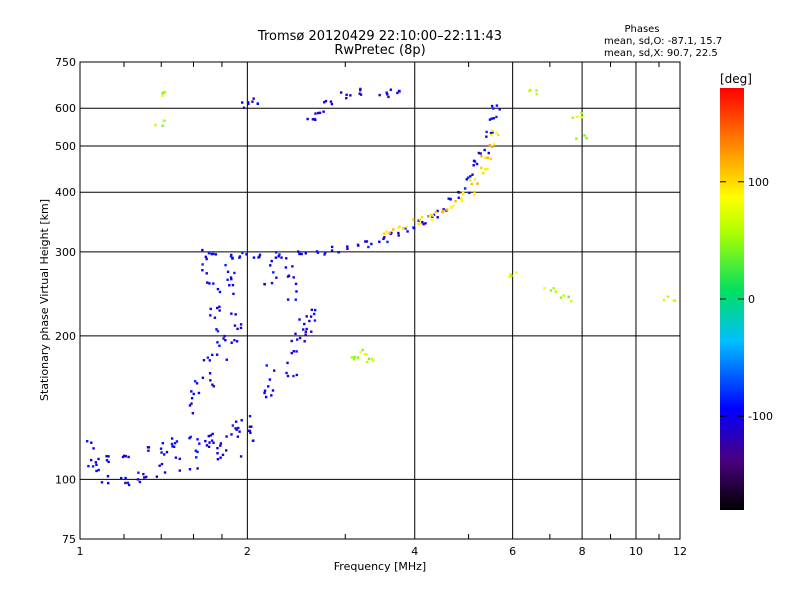 The width and height of the screenshot is (800, 600). Describe the element at coordinates (736, 79) in the screenshot. I see `colorbar-label: [deg]` at that location.